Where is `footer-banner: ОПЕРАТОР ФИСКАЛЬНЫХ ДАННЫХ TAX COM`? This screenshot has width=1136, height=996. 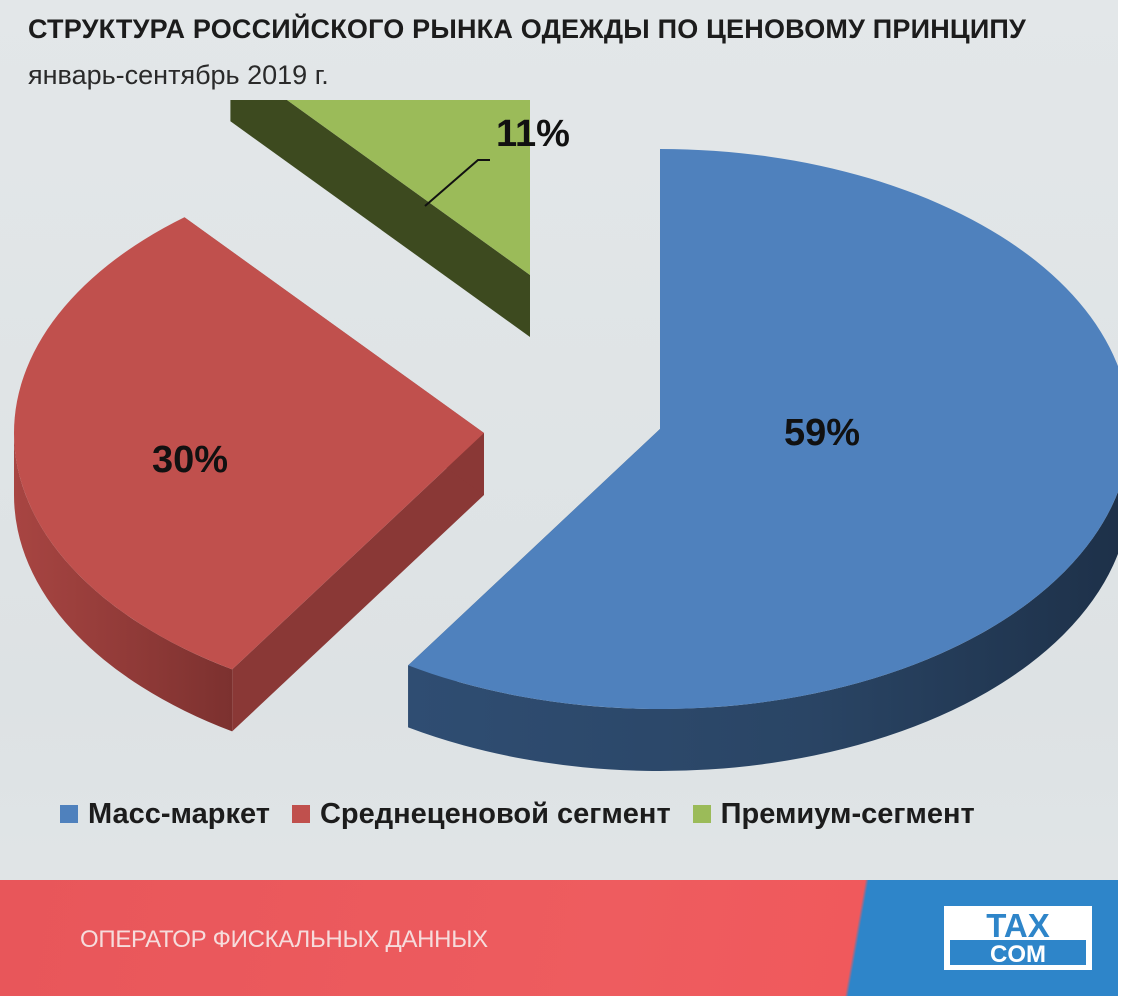 footer-banner: ОПЕРАТОР ФИСКАЛЬНЫХ ДАННЫХ TAX COM is located at coordinates (559, 938).